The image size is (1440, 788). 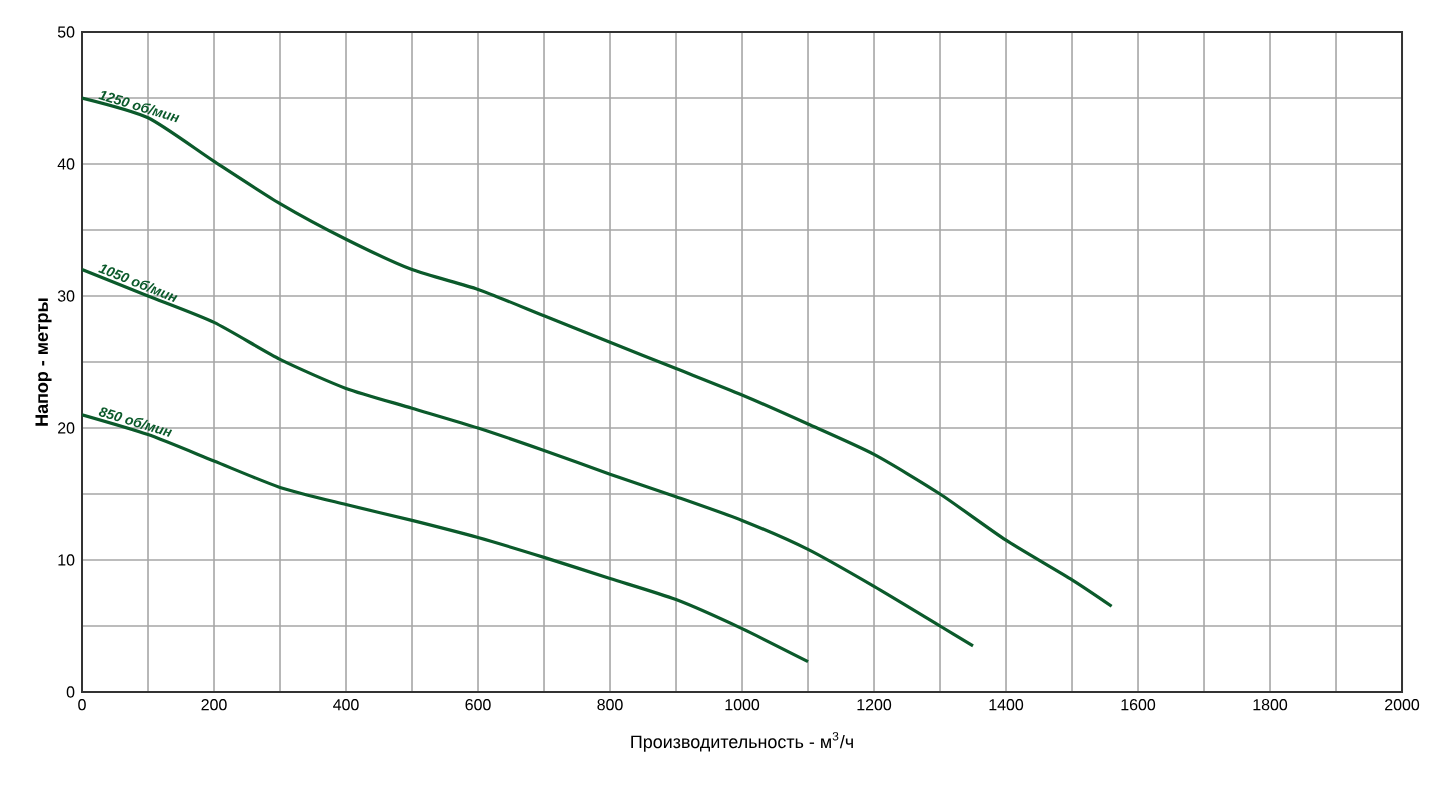 I want to click on x-axis-title: Производительность - м$^{3}$/ч, so click(x=742, y=742).